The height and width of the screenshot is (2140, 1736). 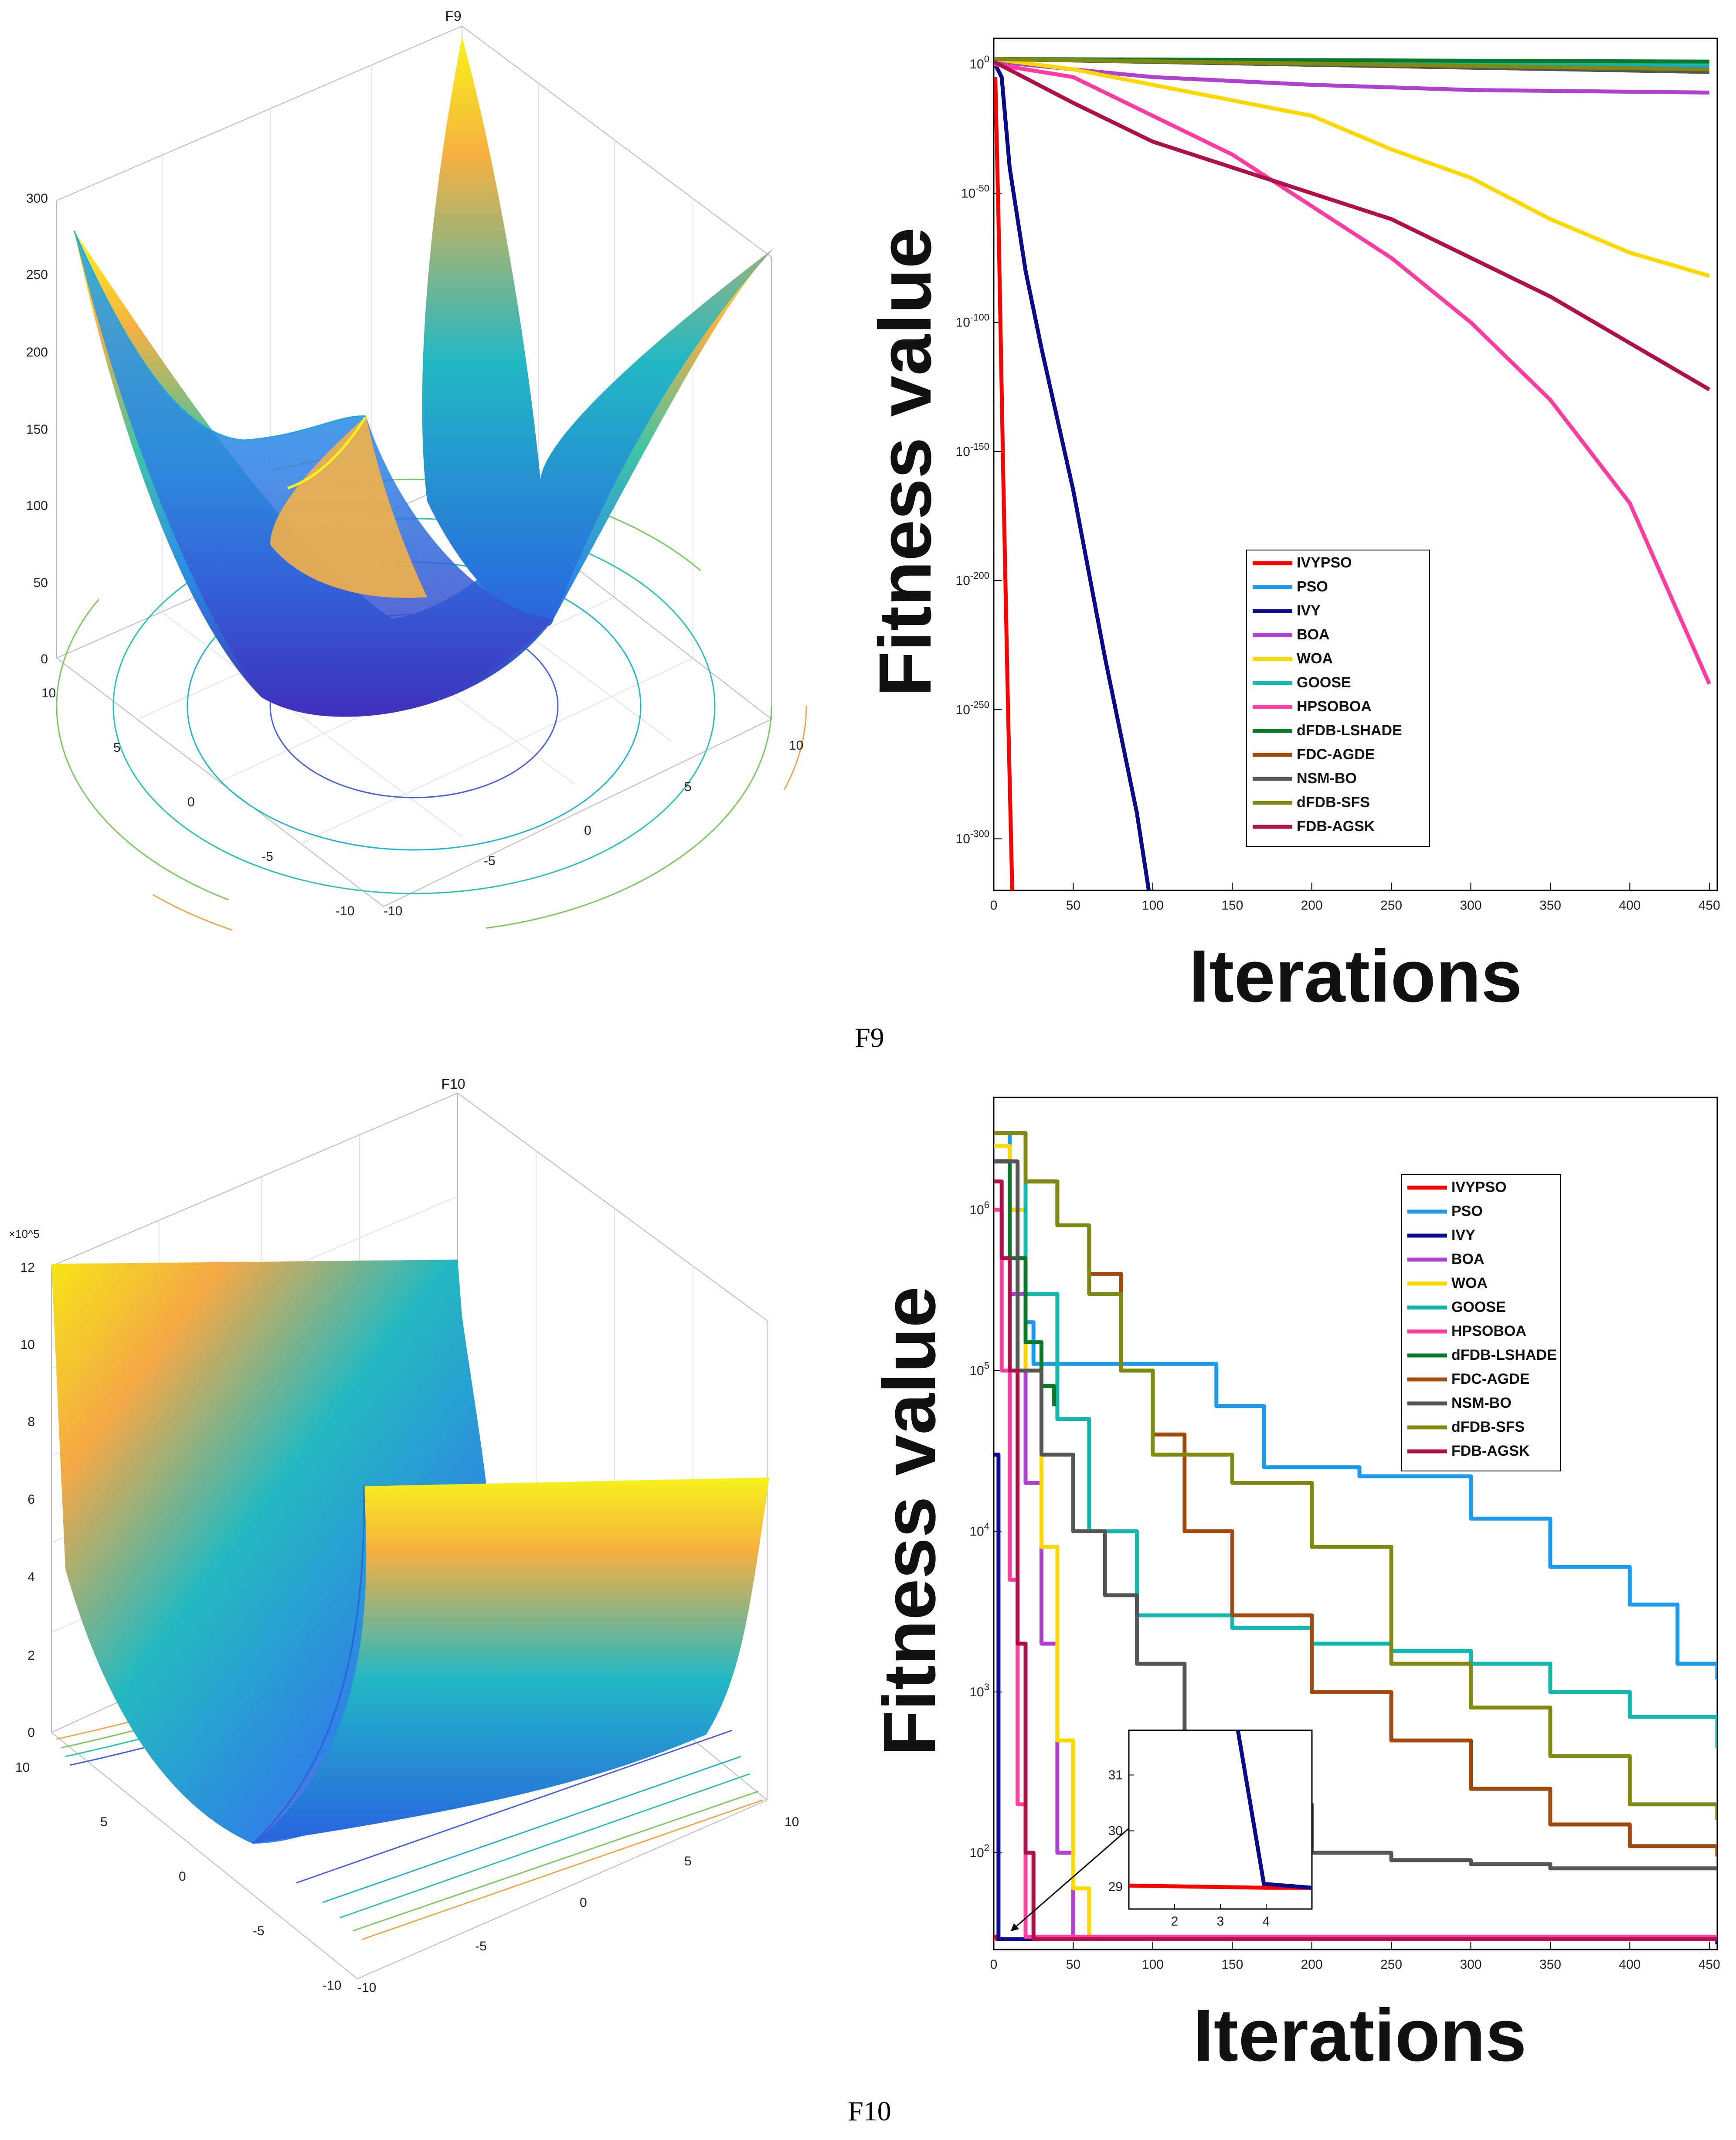 I want to click on f10-legend-label: IVY, so click(x=1463, y=1235).